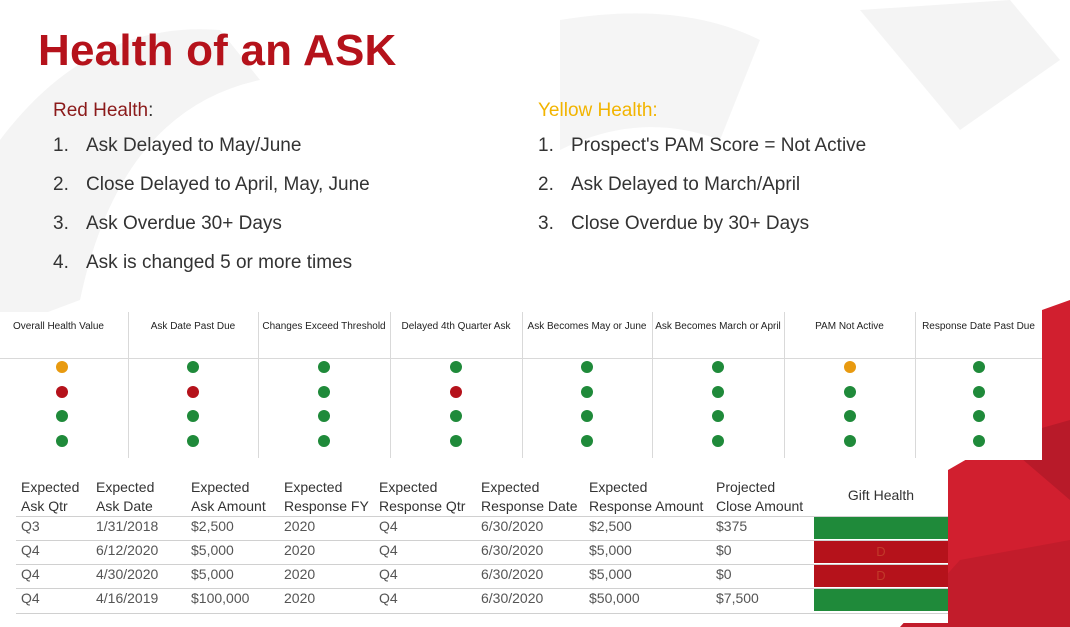 Image resolution: width=1070 pixels, height=627 pixels. I want to click on red-health-heading-text: Red Health, so click(101, 110).